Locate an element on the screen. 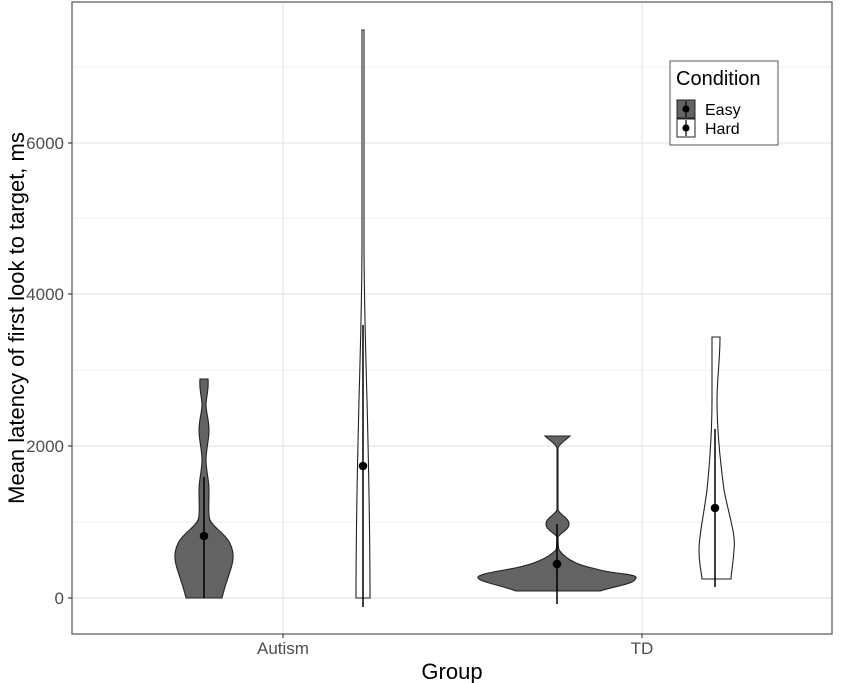  y-tick-label: 2000 is located at coordinates (45, 446).